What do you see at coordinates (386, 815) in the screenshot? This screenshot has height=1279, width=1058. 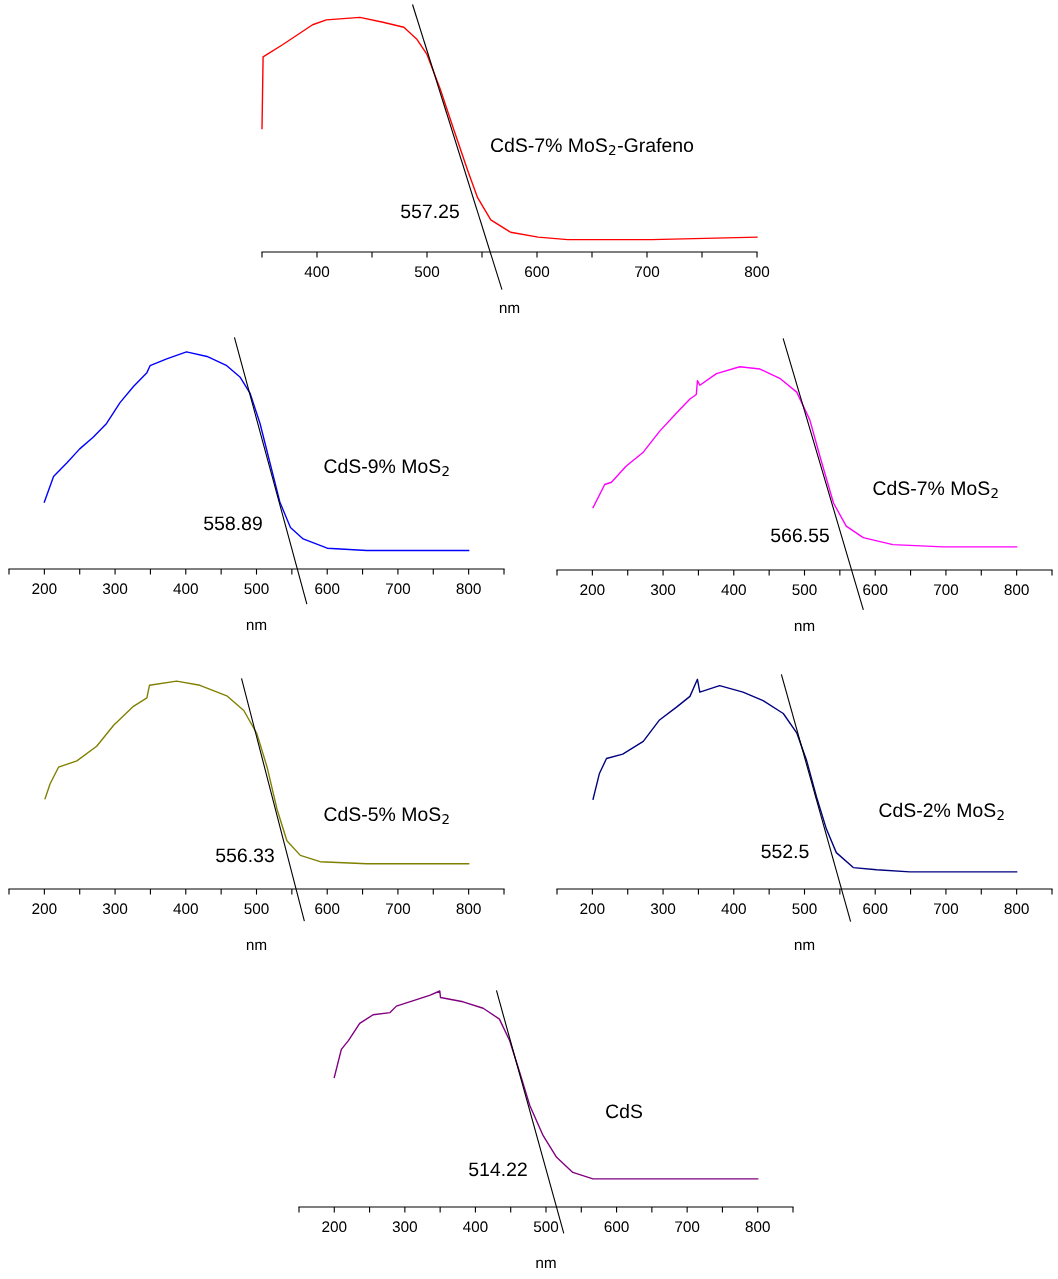 I see `series-label: CdS-5% MoS$_{2}$` at bounding box center [386, 815].